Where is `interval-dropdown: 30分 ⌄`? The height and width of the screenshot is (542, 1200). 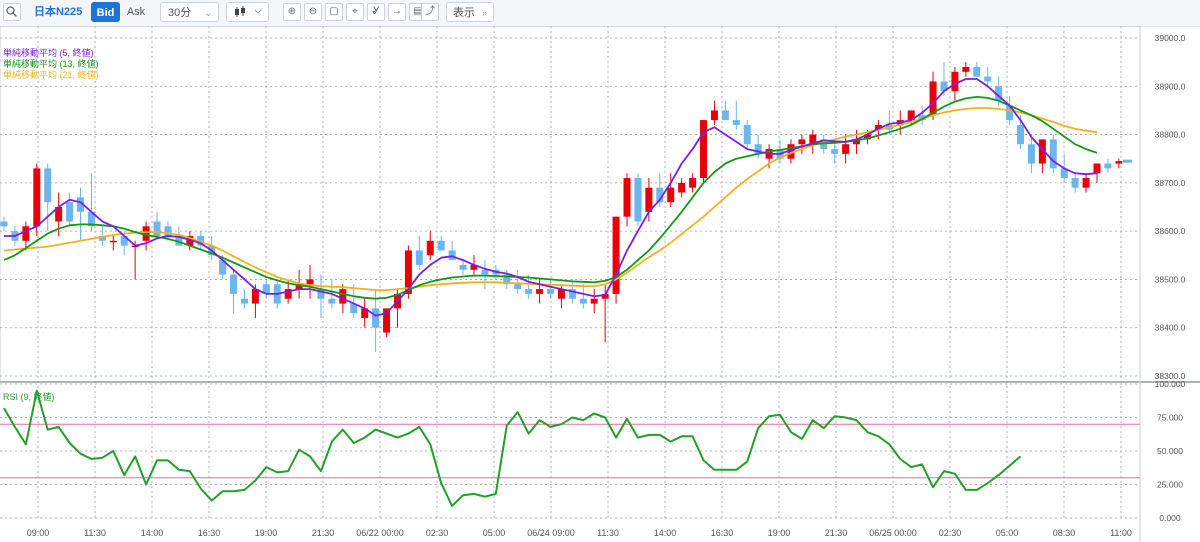
interval-dropdown: 30分 ⌄ is located at coordinates (189, 12).